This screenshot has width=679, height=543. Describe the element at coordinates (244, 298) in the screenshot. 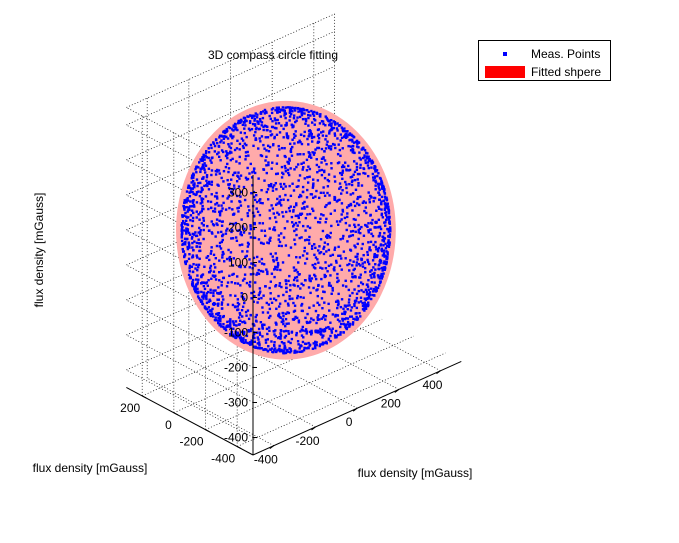

I see `z-tick-label: 0` at that location.